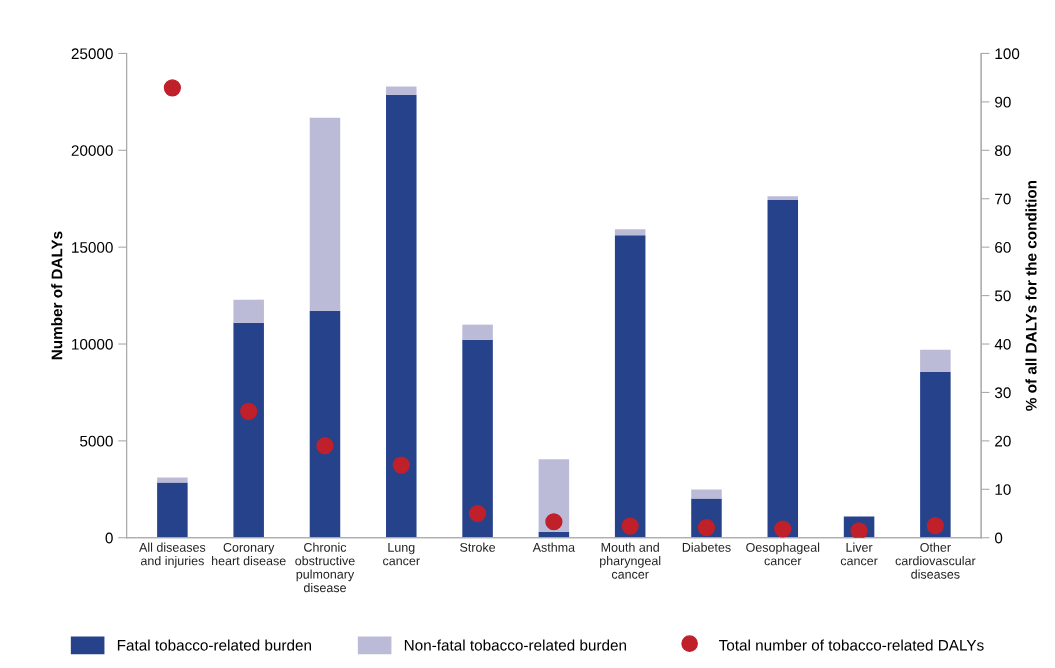  I want to click on x-tick-label: Coronary heart disease, so click(249, 554).